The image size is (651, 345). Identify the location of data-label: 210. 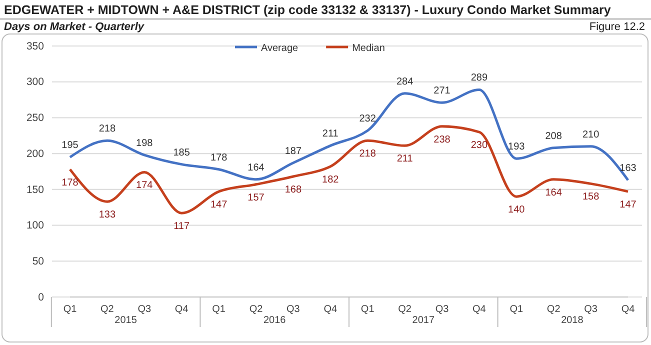
(591, 134).